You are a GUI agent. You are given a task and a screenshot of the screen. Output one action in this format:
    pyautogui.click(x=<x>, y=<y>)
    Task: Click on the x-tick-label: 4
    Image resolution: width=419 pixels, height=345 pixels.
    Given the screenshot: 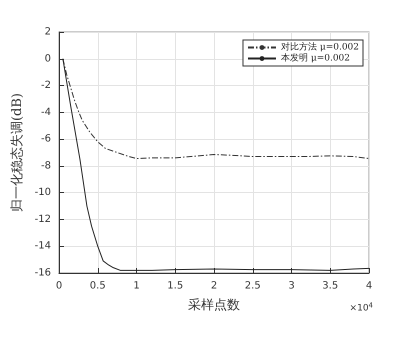 What is the action you would take?
    pyautogui.click(x=369, y=286)
    